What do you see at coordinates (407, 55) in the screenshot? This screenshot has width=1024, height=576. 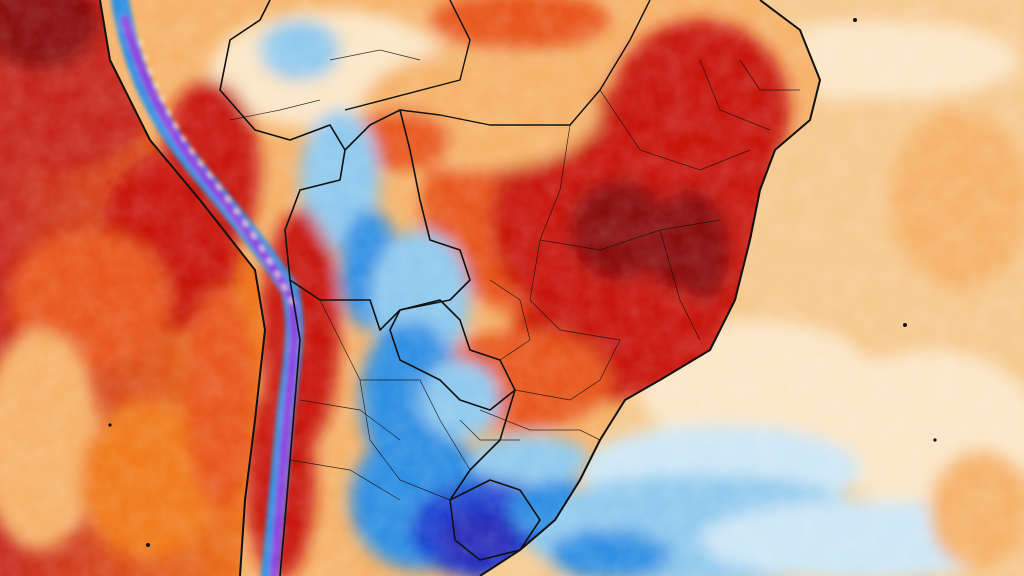 I see `border-brazil-north` at bounding box center [407, 55].